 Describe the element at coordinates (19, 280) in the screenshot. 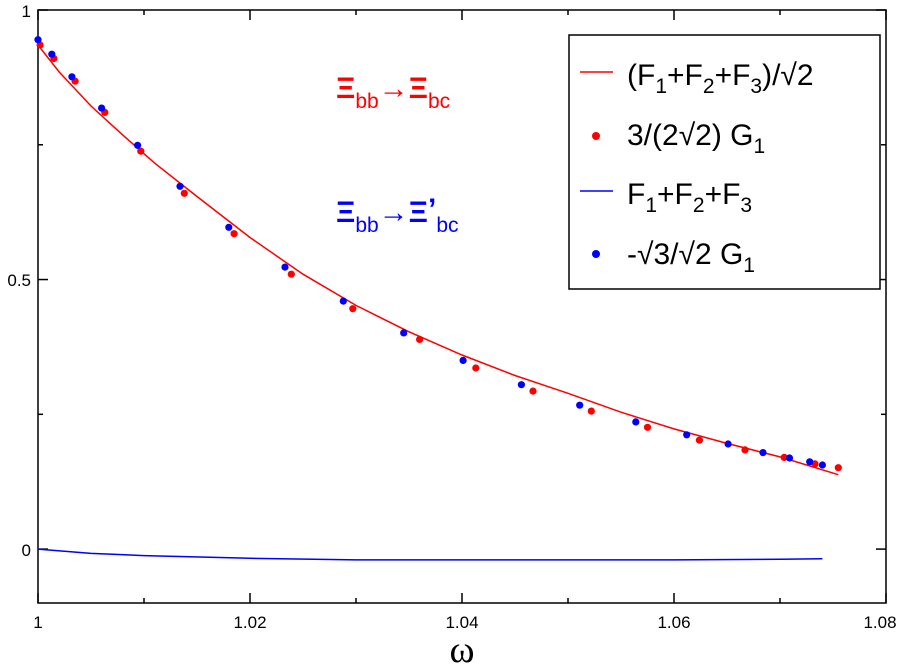

I see `y-tick-label: 0.5` at that location.